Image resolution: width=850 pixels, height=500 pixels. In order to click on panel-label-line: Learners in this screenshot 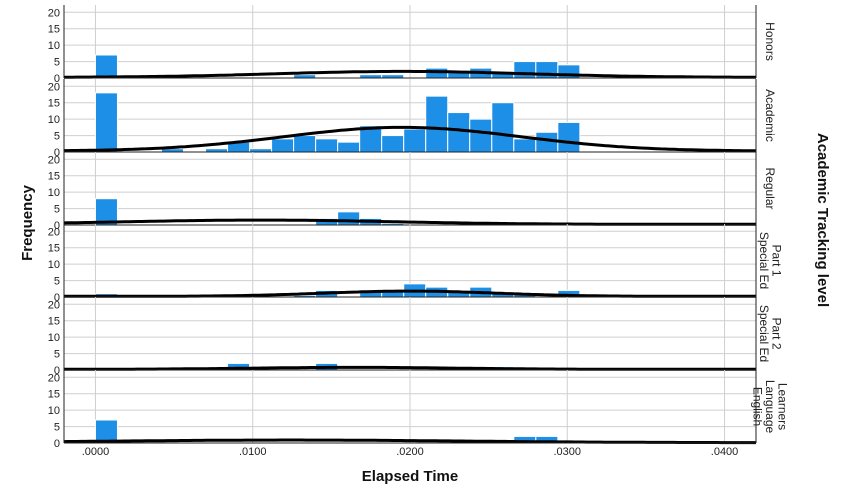, I will do `click(783, 406)`.